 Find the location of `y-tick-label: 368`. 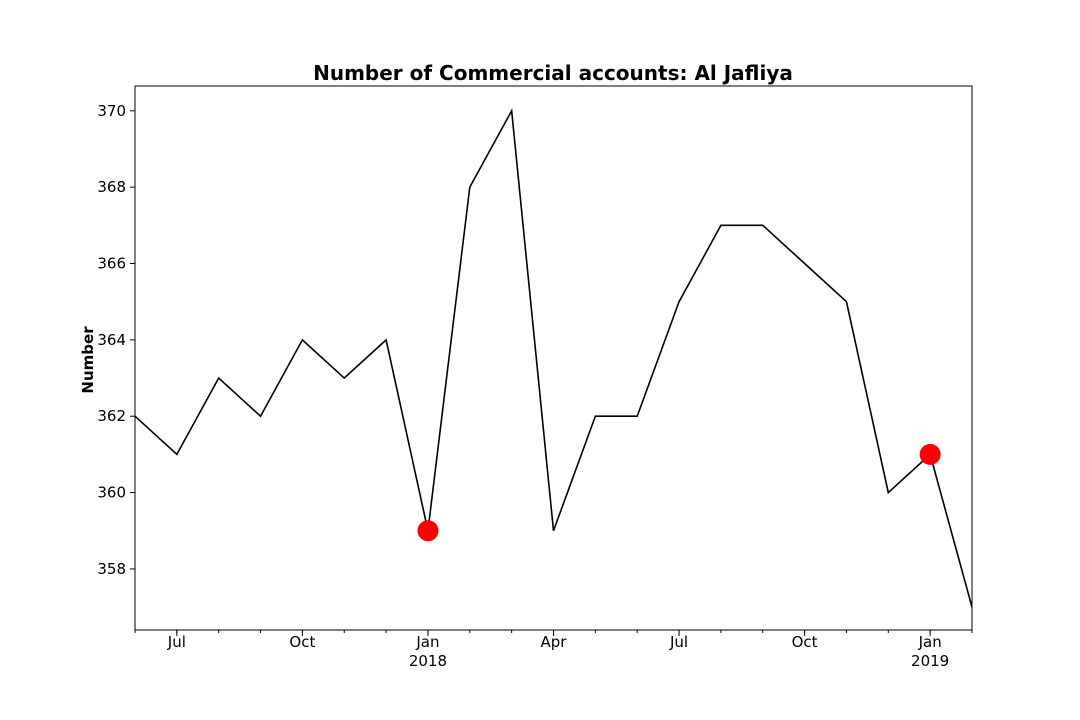

y-tick-label: 368 is located at coordinates (111, 187).